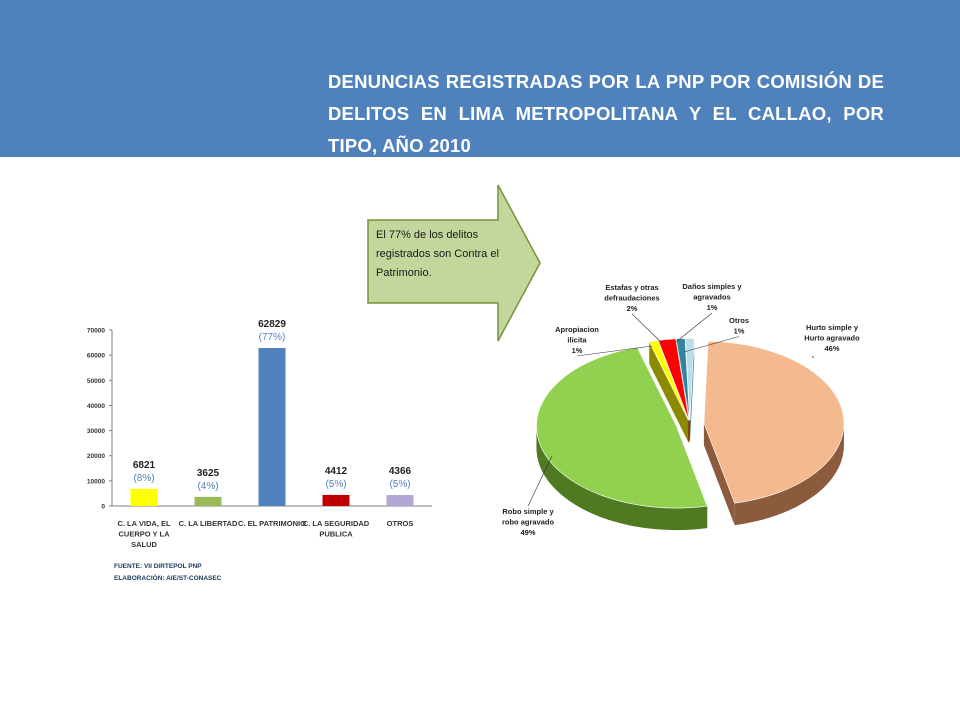 This screenshot has width=960, height=720. I want to click on pie-slice-label: Apropiacion, so click(577, 329).